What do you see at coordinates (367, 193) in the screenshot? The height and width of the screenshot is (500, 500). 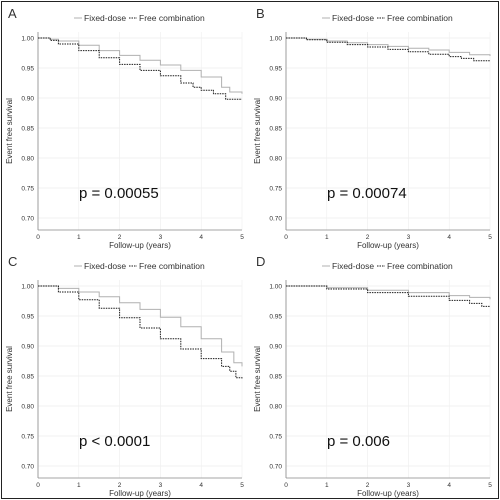 I see `p-value-annotation: p = 0.00074` at bounding box center [367, 193].